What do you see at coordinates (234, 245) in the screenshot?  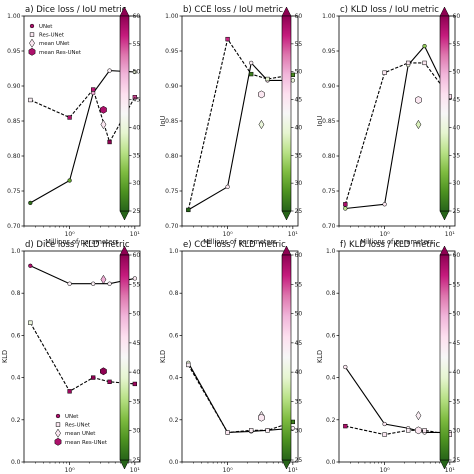 I see `panel-title: e) CCE loss / KLD metric` at bounding box center [234, 245].